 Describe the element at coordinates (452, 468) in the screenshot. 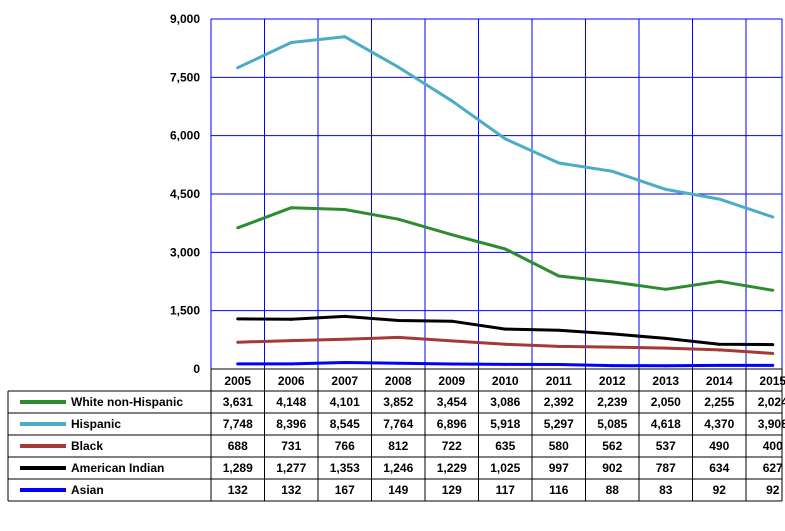

I see `data-label: 1,229` at that location.